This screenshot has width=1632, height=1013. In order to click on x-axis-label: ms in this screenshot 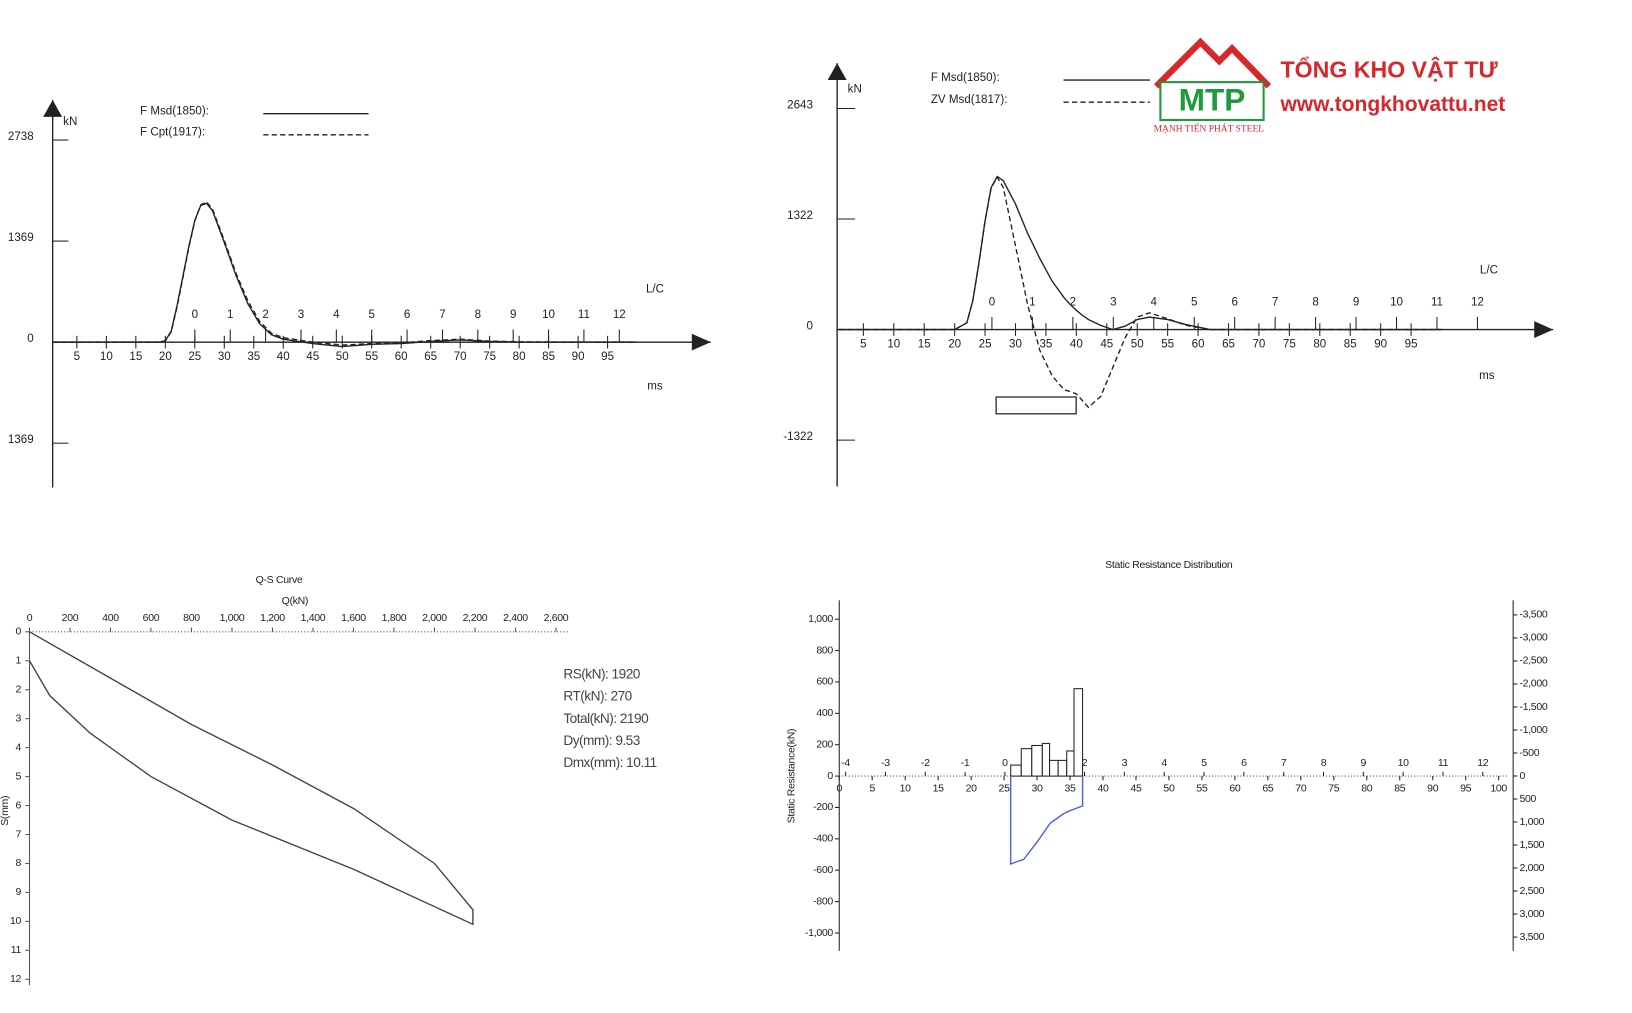, I will do `click(1487, 376)`.